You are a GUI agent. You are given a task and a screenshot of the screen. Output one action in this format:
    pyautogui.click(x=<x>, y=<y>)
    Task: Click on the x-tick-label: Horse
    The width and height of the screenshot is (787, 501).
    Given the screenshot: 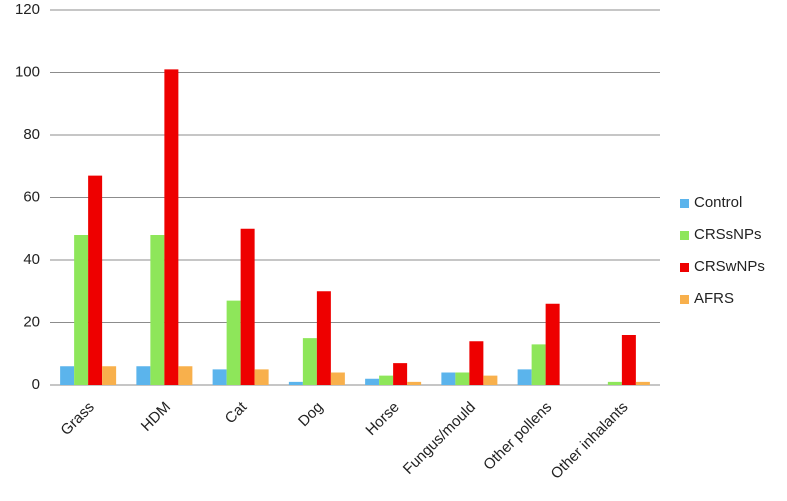 What is the action you would take?
    pyautogui.click(x=382, y=419)
    